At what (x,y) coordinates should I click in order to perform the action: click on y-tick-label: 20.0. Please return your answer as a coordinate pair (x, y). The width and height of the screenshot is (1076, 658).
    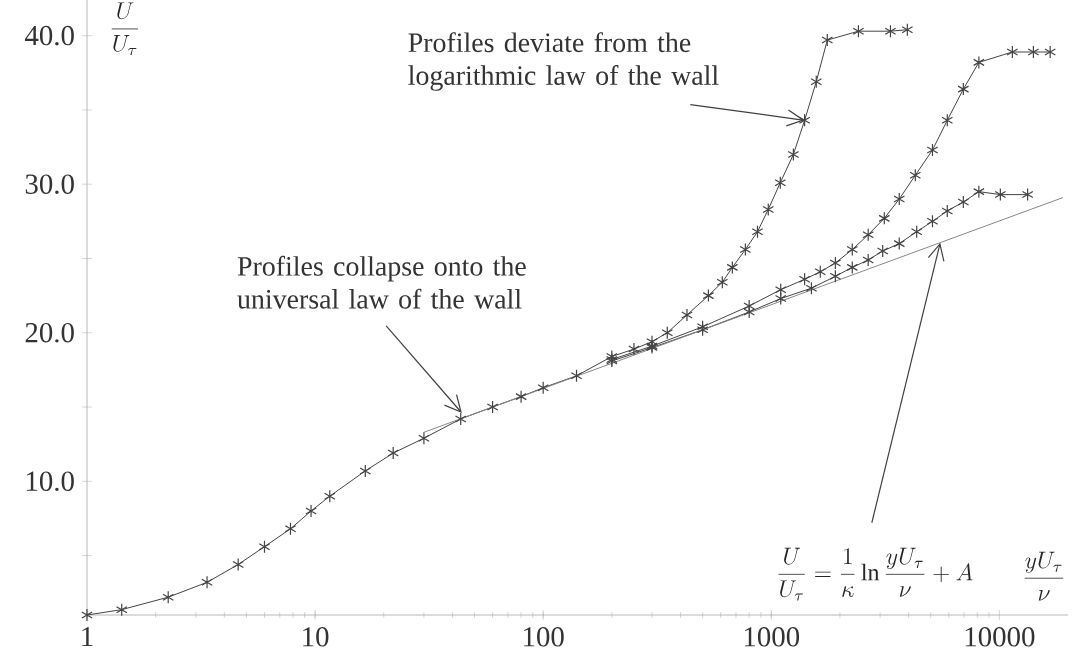
    Looking at the image, I should click on (49, 332).